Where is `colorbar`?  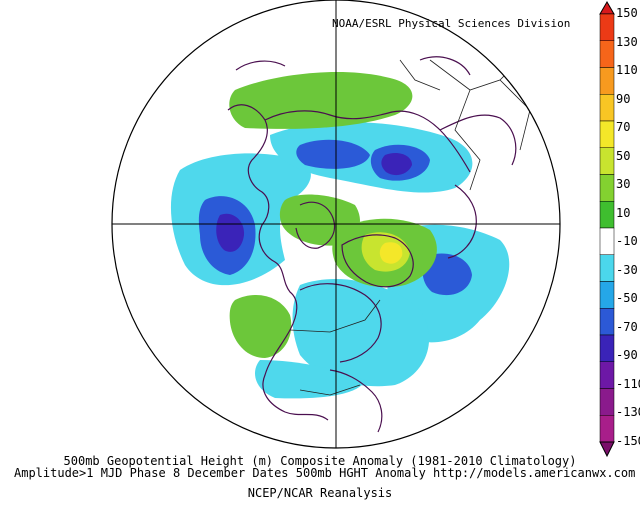
colorbar is located at coordinates (607, 229).